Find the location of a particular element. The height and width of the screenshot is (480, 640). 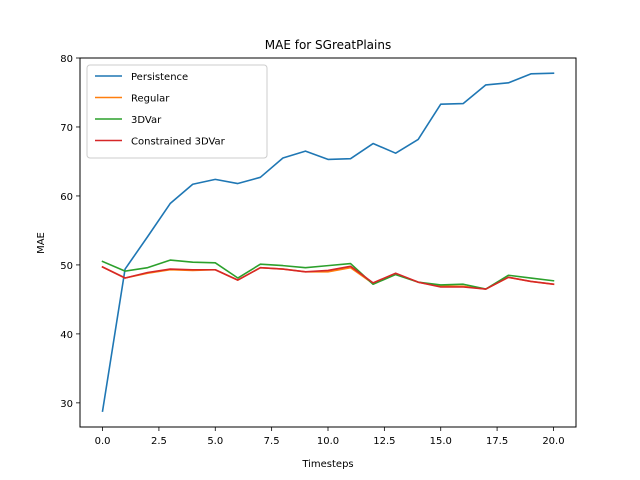

y-tick-label: 40 is located at coordinates (66, 335).